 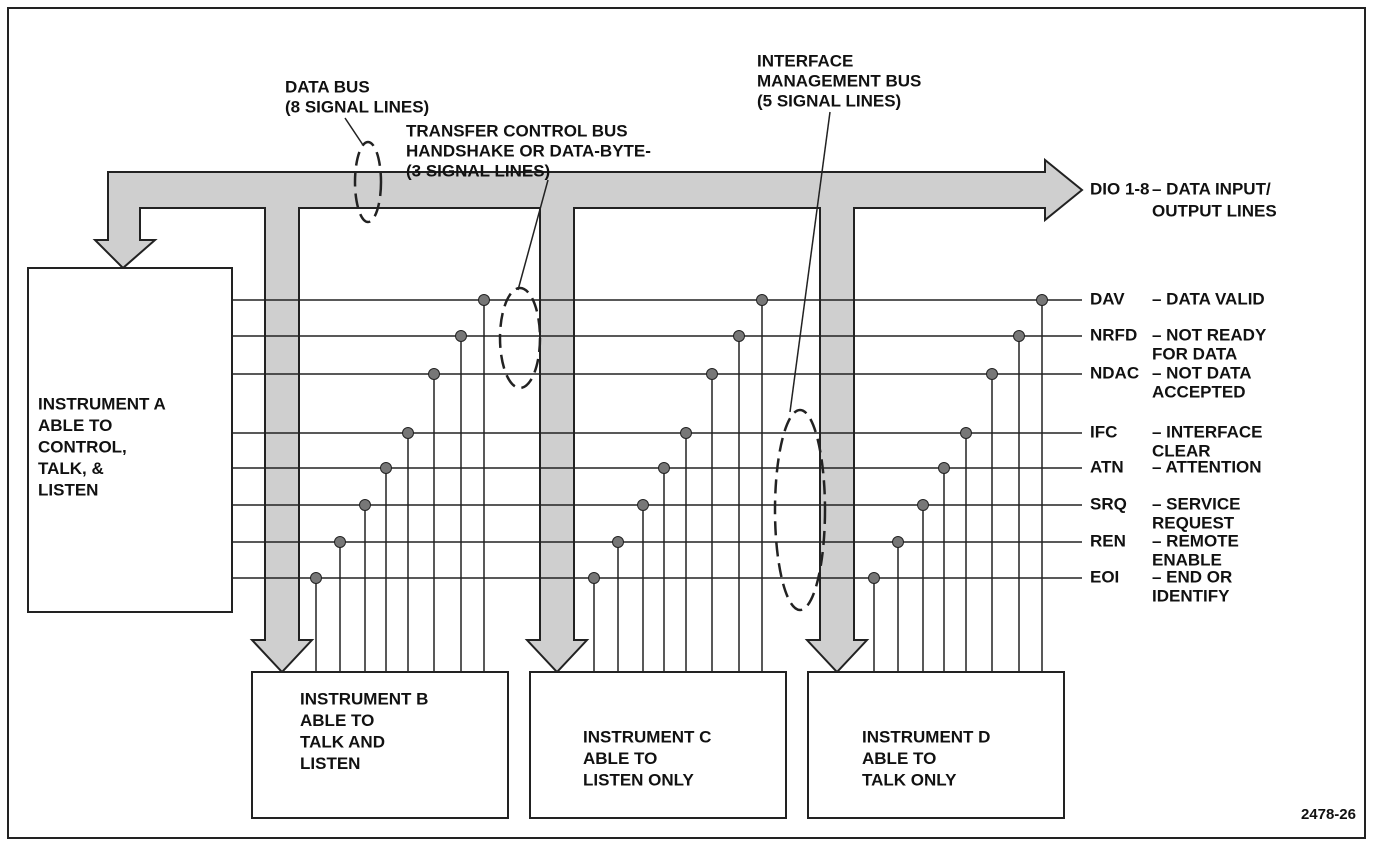 What do you see at coordinates (1209, 334) in the screenshot?
I see `signal-description: – NOT READY` at bounding box center [1209, 334].